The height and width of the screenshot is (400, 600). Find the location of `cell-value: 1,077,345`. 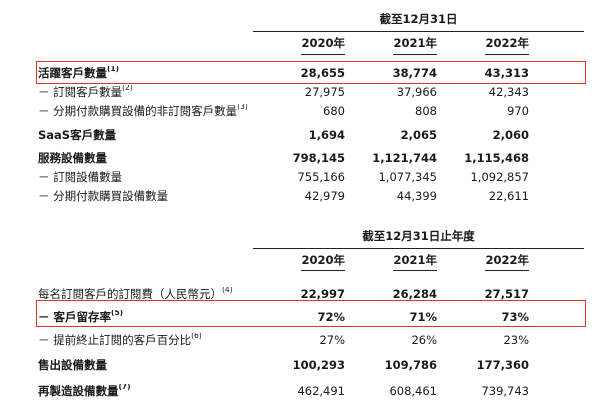

cell-value: 1,077,345 is located at coordinates (407, 177).